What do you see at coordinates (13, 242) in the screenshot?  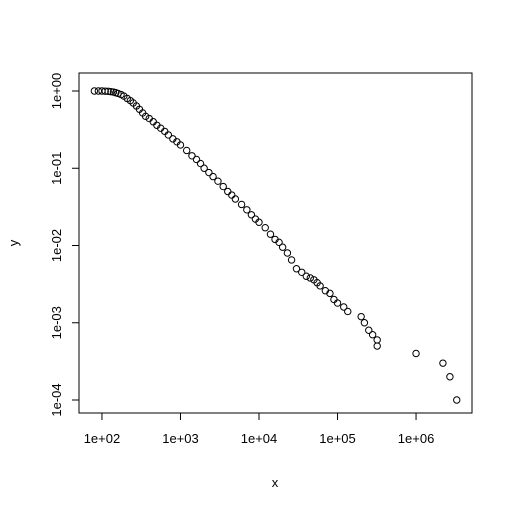 I see `y-axis-label: y` at bounding box center [13, 242].